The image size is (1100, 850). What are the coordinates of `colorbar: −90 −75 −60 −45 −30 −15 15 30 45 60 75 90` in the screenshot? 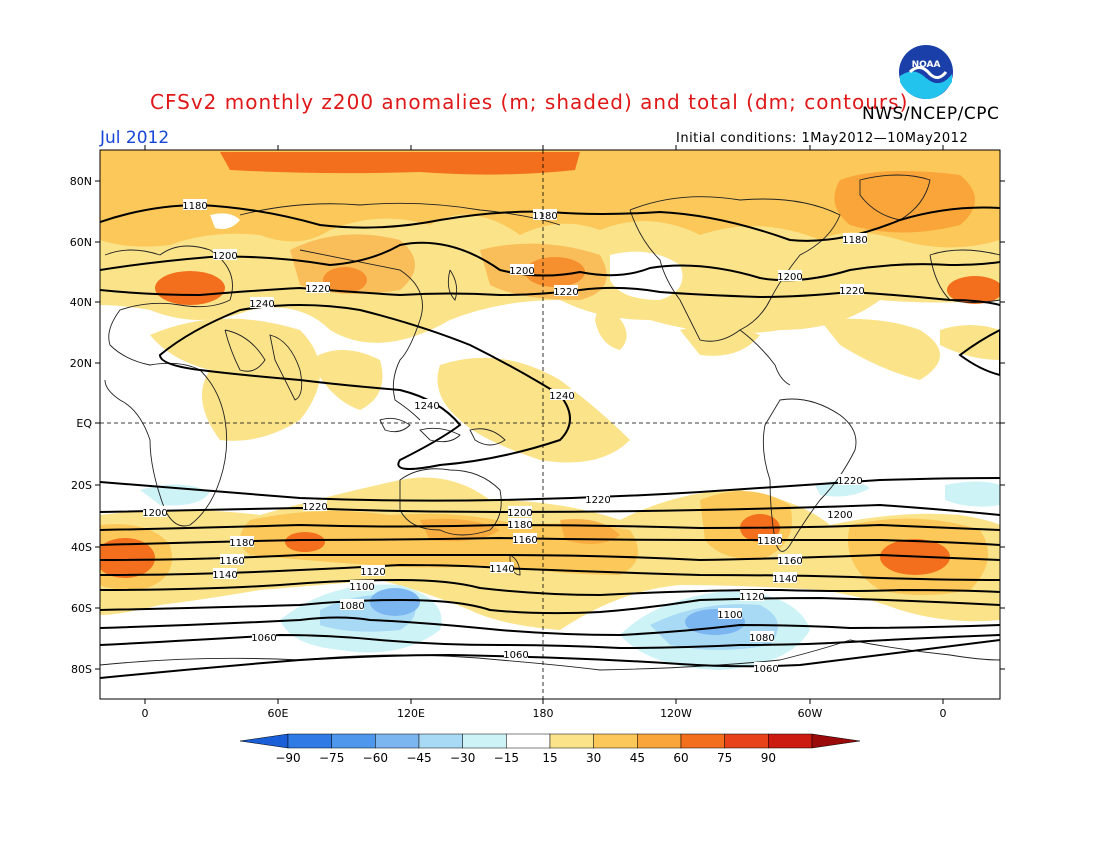 It's located at (550, 749).